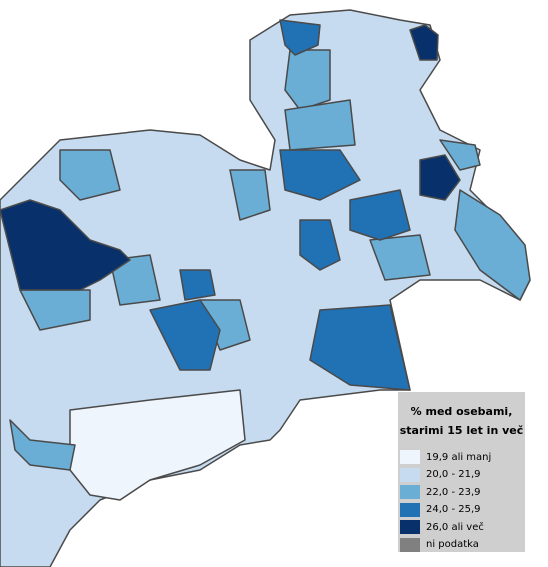  I want to click on legend-item: 19,9 ali manj, so click(445, 457).